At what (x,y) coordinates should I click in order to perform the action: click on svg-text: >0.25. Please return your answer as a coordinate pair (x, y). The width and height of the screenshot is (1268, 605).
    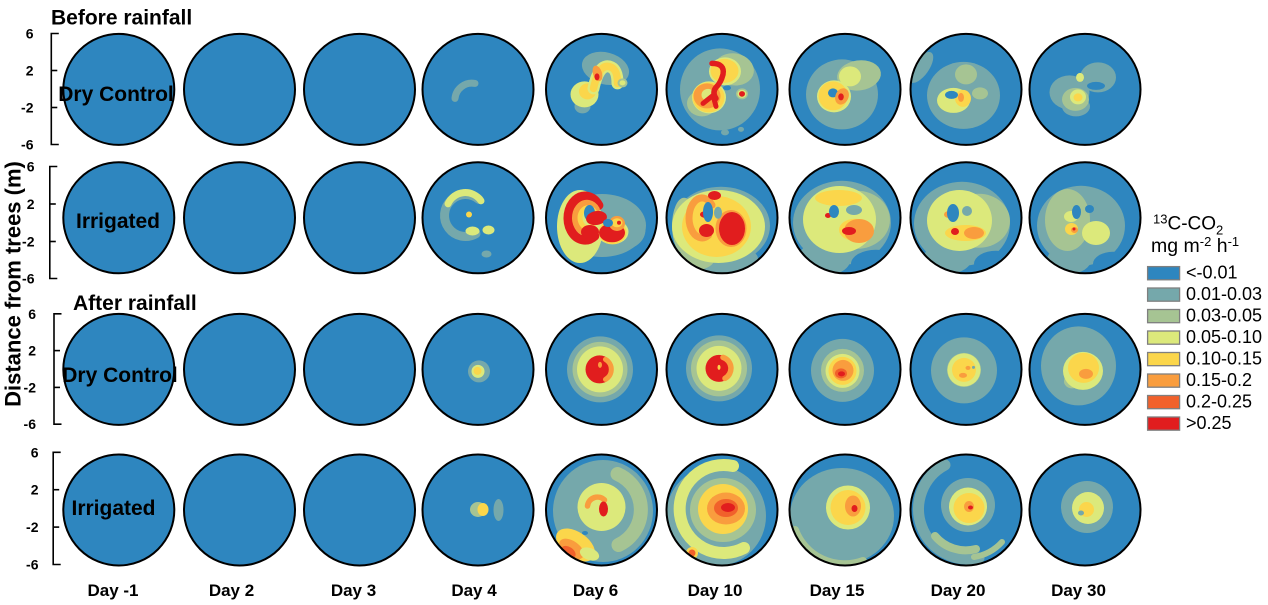
    Looking at the image, I should click on (1209, 423).